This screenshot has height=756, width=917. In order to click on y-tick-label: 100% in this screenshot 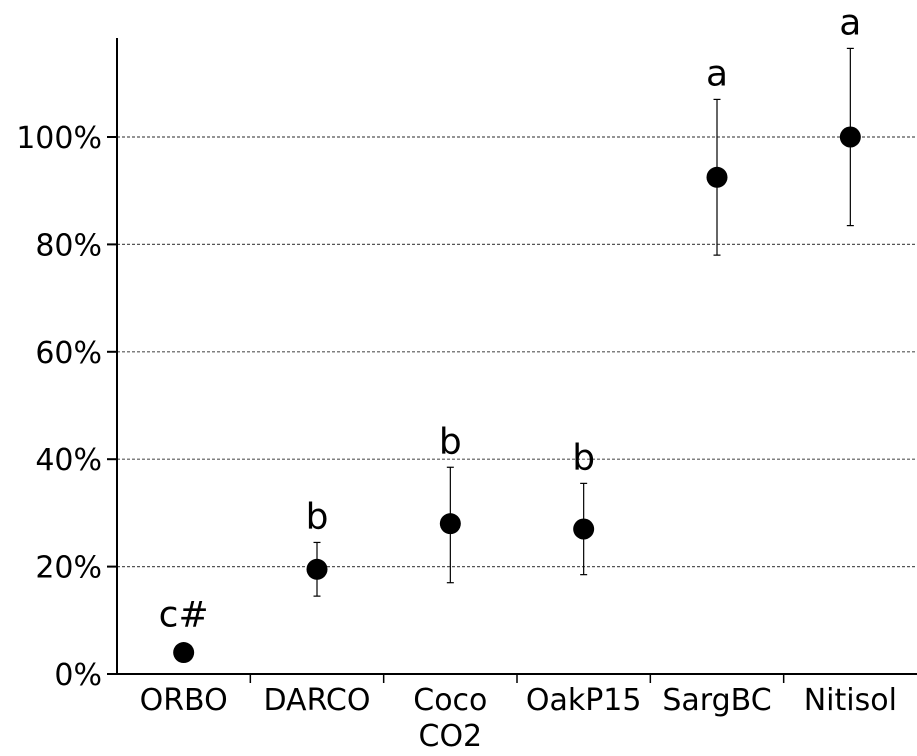, I will do `click(59, 138)`.